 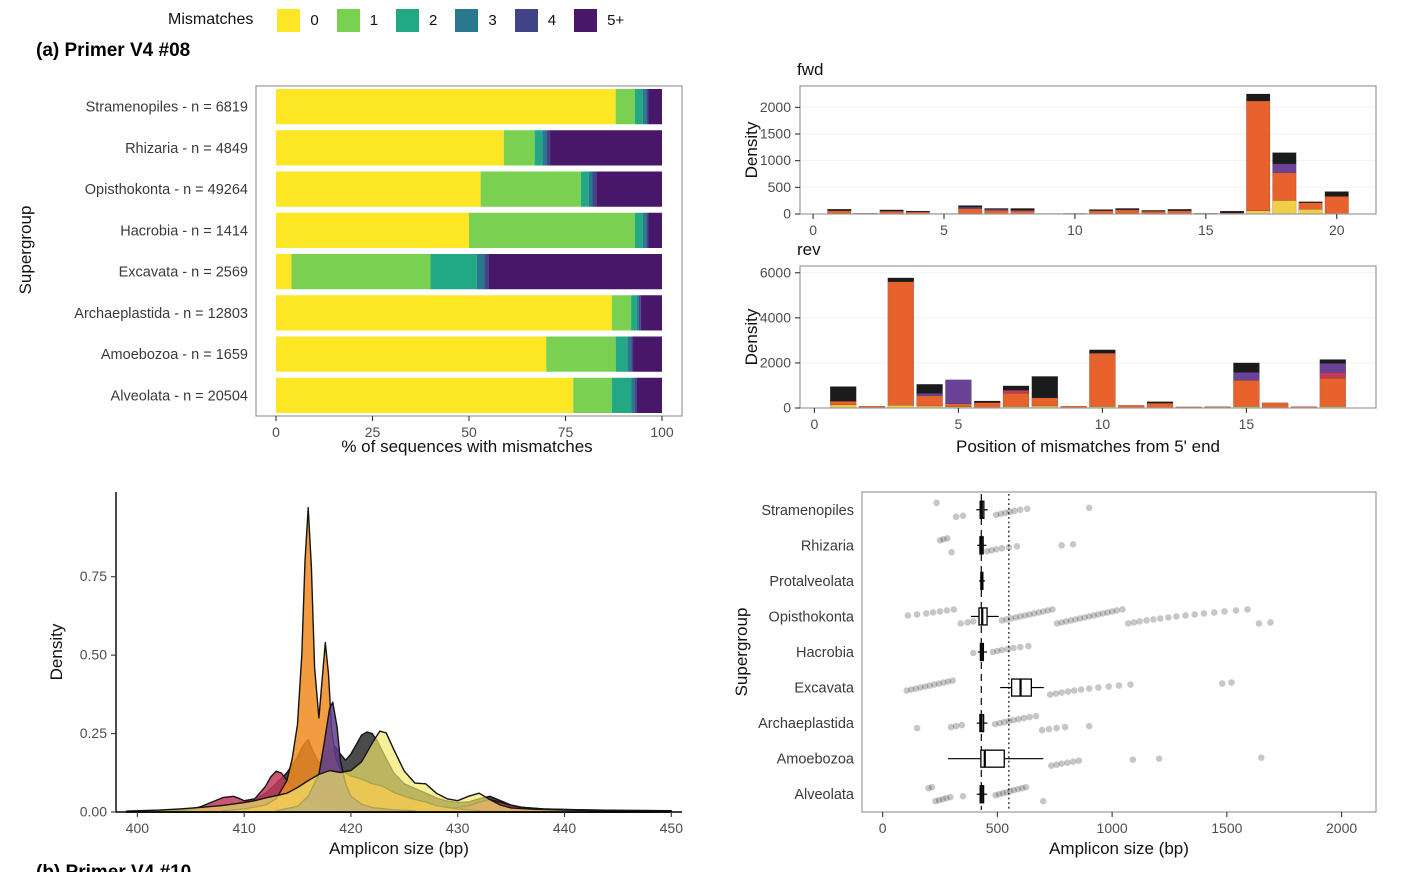 I want to click on category-label: Rhizaria, so click(x=828, y=546).